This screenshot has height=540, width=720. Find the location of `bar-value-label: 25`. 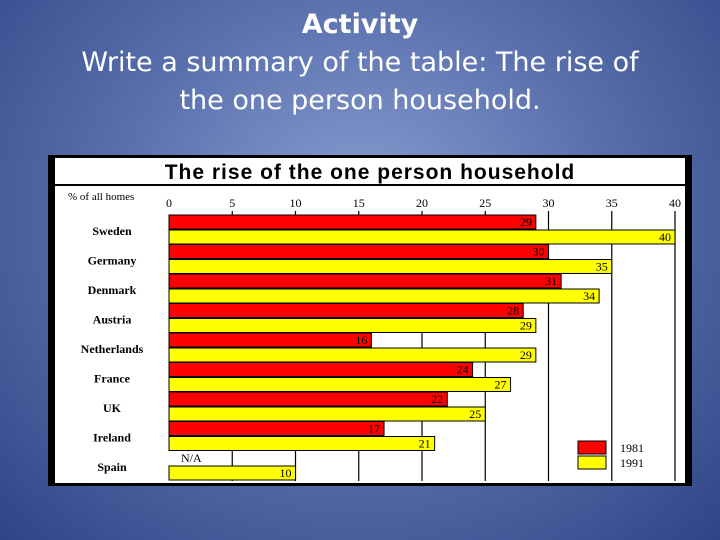

bar-value-label: 25 is located at coordinates (475, 414).